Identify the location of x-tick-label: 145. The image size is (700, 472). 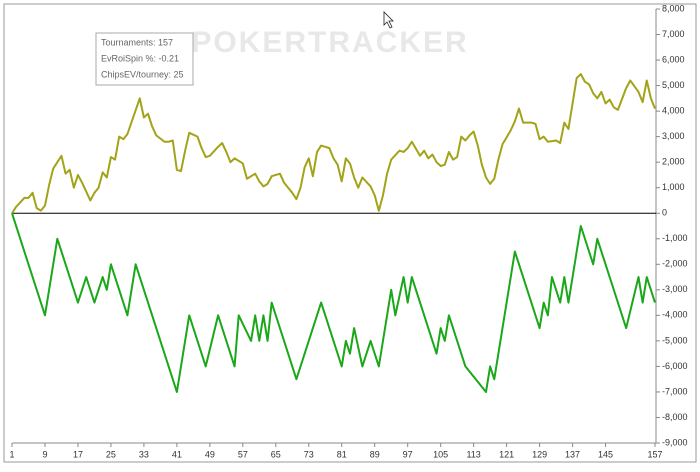
(605, 454).